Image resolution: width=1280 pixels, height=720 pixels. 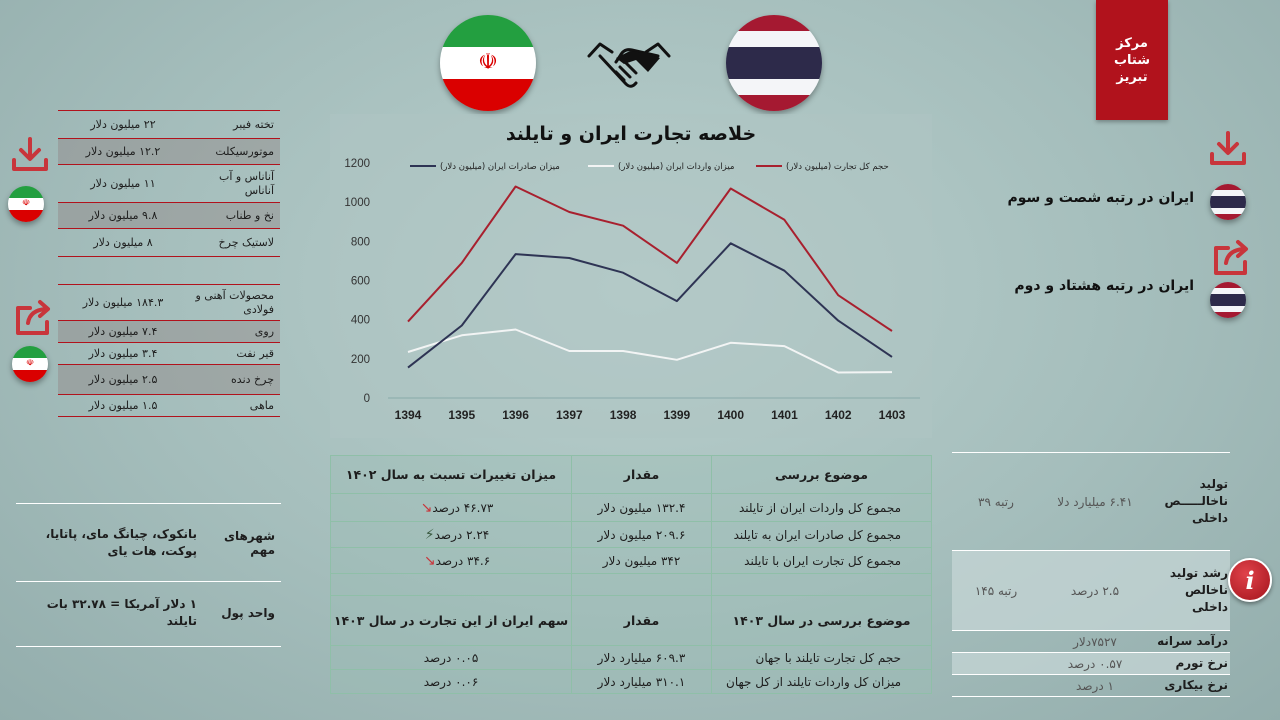 I want to click on table-row: درآمد سرانه ۷۵۲۷دلار, so click(x=1091, y=642).